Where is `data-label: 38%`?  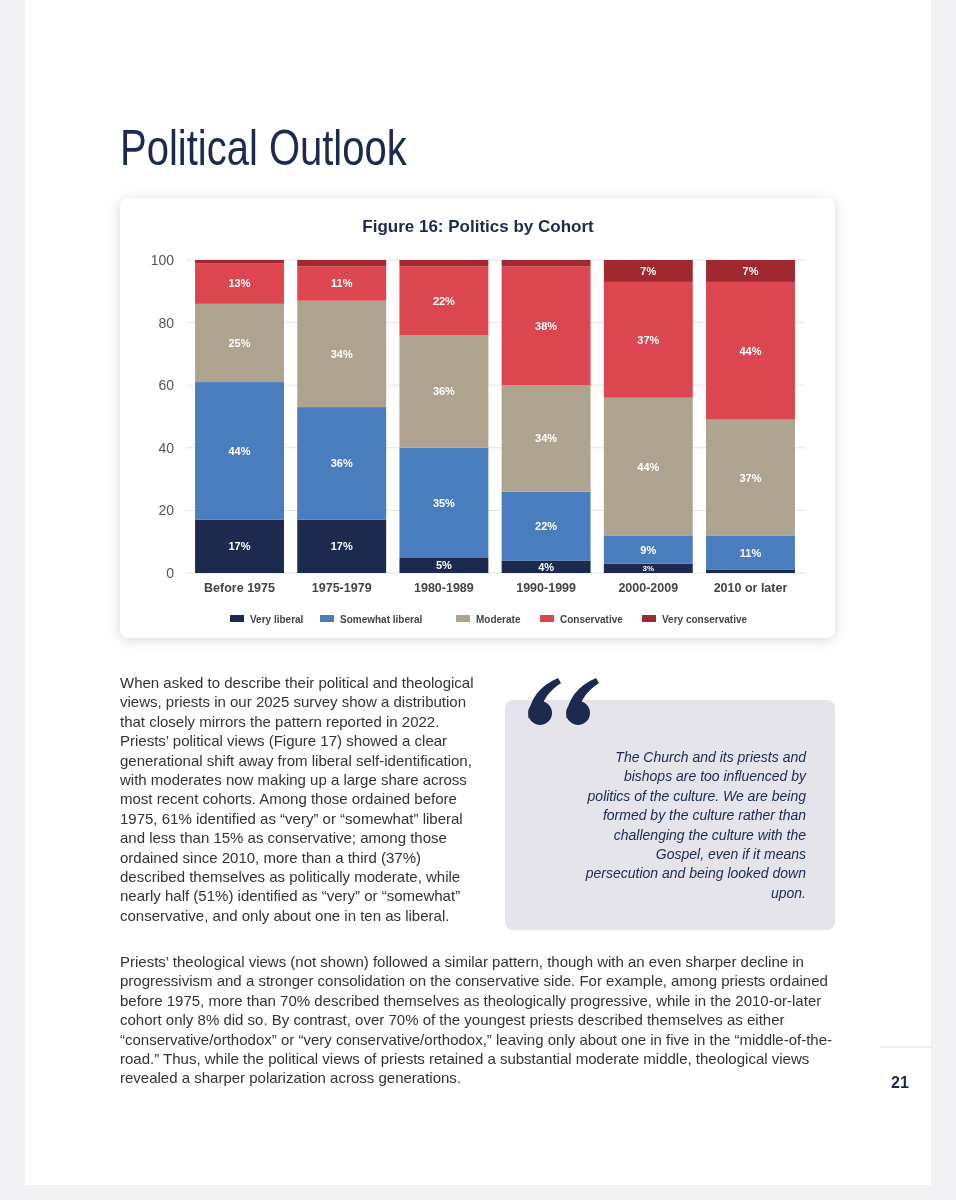 data-label: 38% is located at coordinates (546, 325).